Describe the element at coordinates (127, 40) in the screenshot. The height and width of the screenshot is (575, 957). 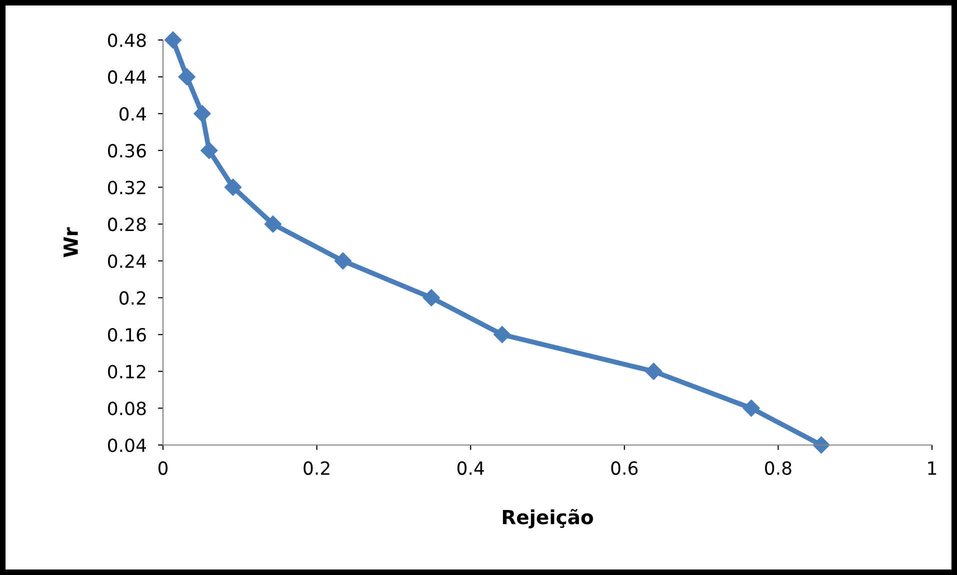
I see `y-tick-label: 0.48` at that location.